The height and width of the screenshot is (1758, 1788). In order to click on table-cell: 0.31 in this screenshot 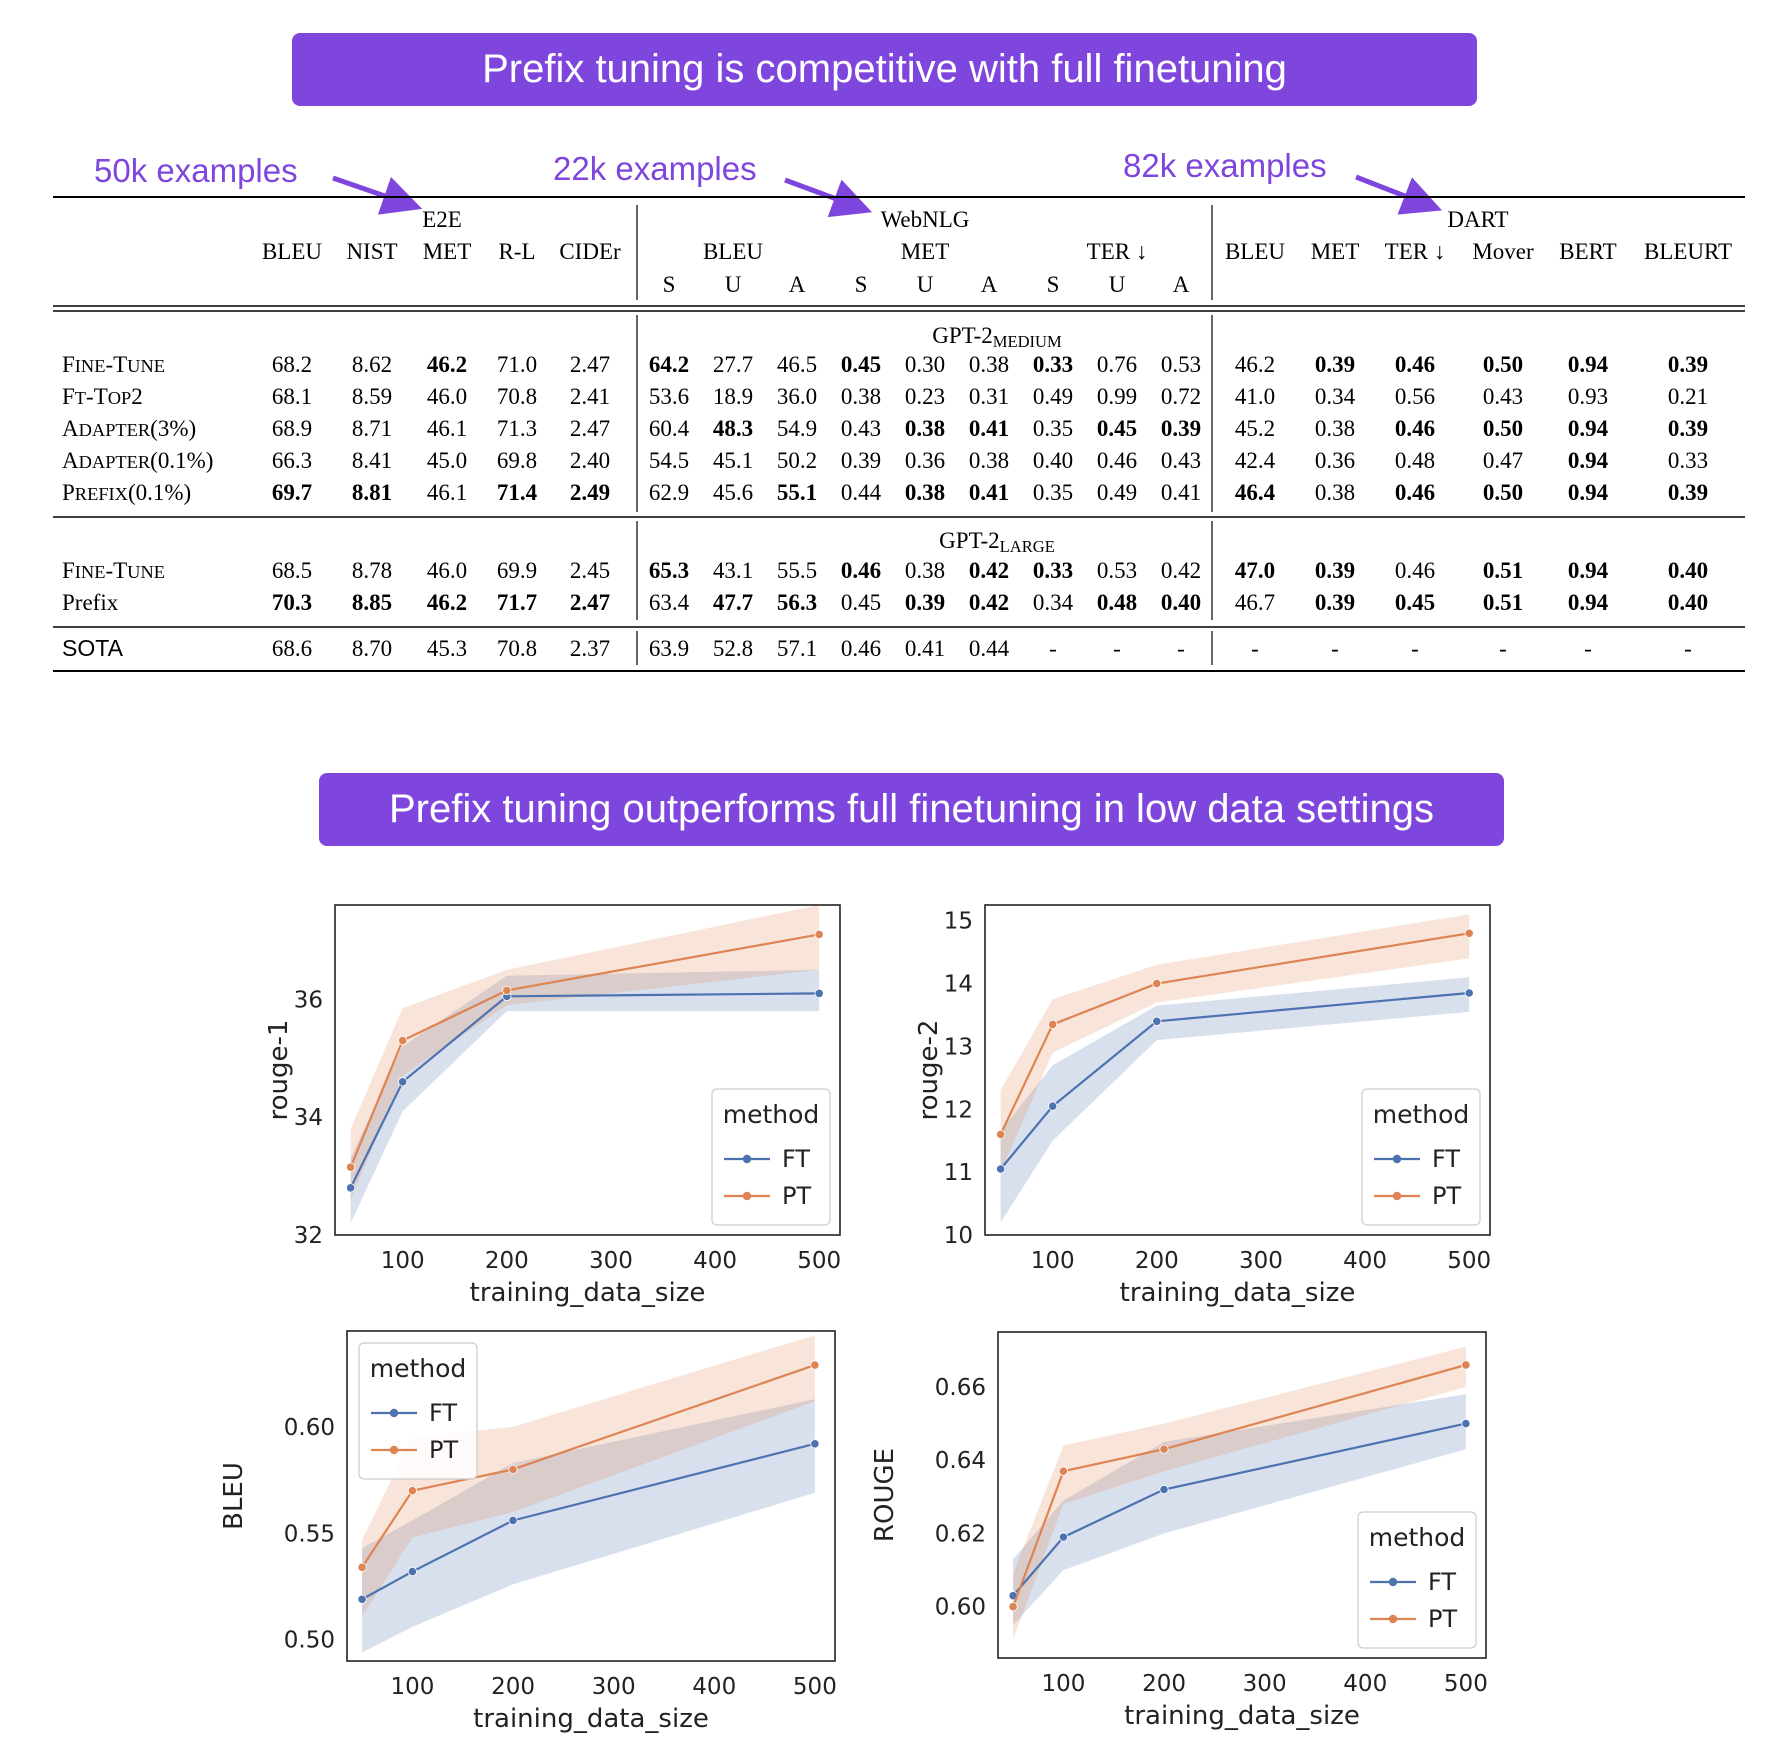, I will do `click(989, 396)`.